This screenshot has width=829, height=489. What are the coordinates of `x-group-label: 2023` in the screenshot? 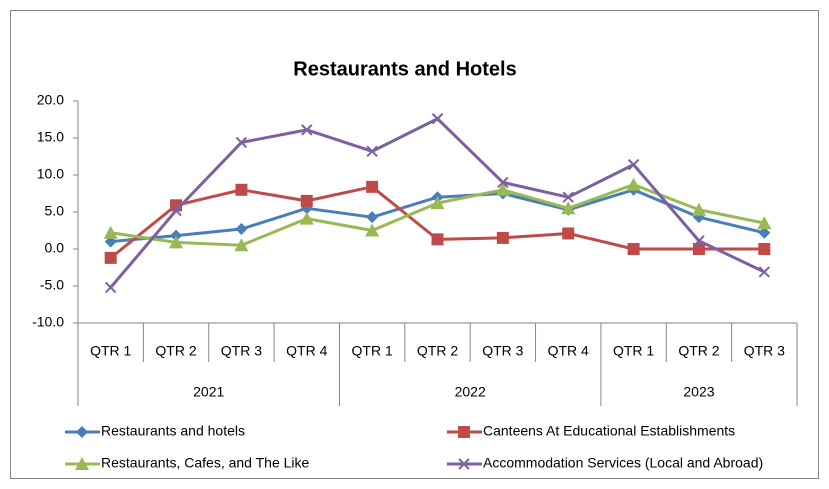 It's located at (698, 392).